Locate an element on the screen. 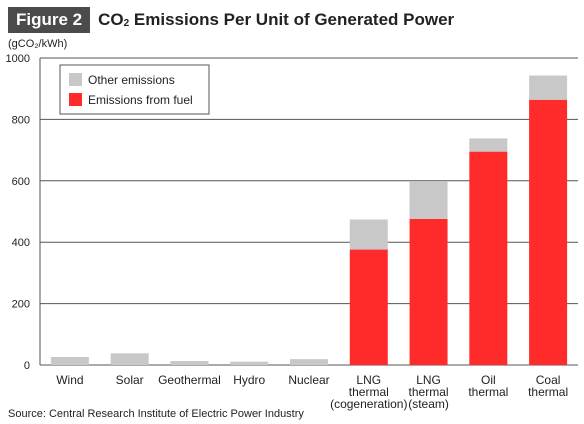  legend-fuel-swatch is located at coordinates (75, 99).